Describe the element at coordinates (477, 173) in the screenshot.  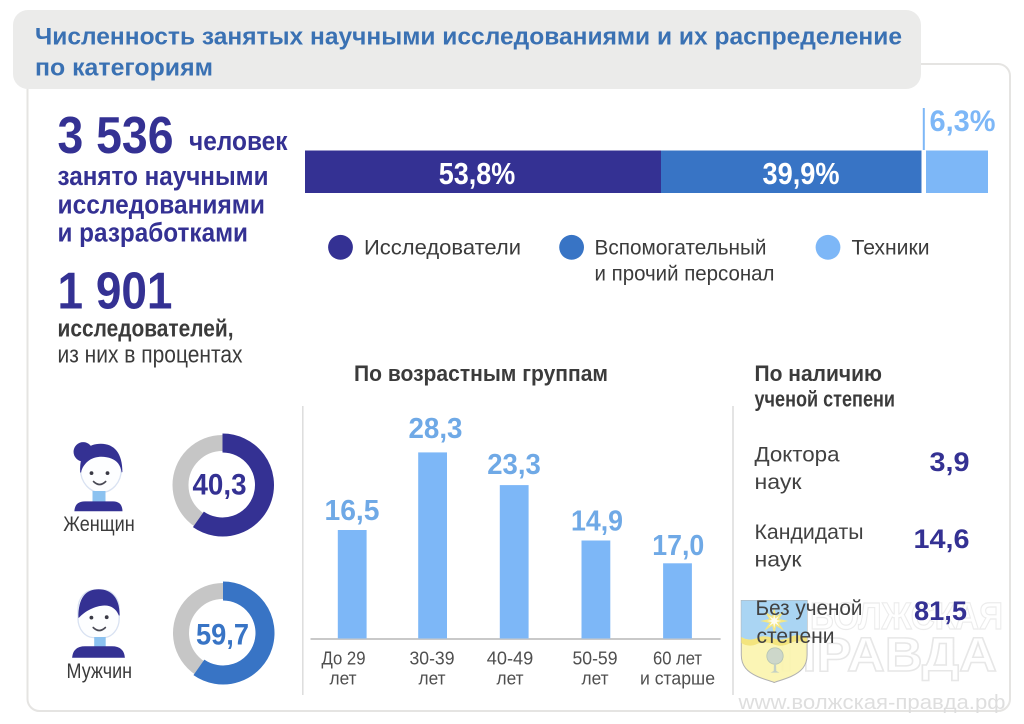
I see `svg-text: 53,8%` at that location.